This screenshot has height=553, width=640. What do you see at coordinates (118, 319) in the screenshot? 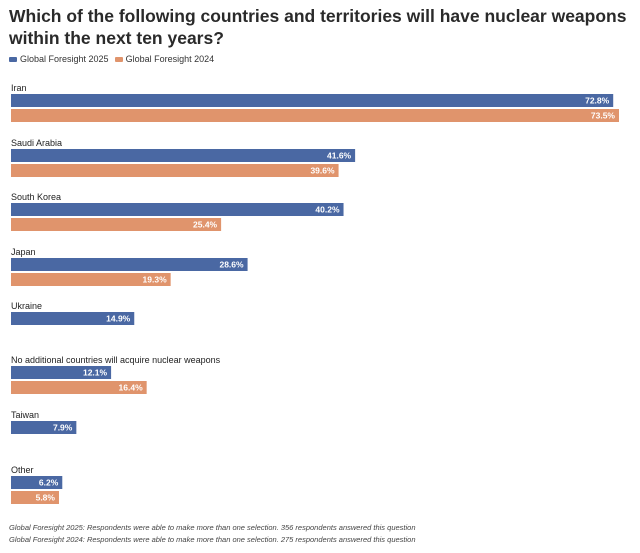
I see `bar-value-label: 14.9%` at bounding box center [118, 319].